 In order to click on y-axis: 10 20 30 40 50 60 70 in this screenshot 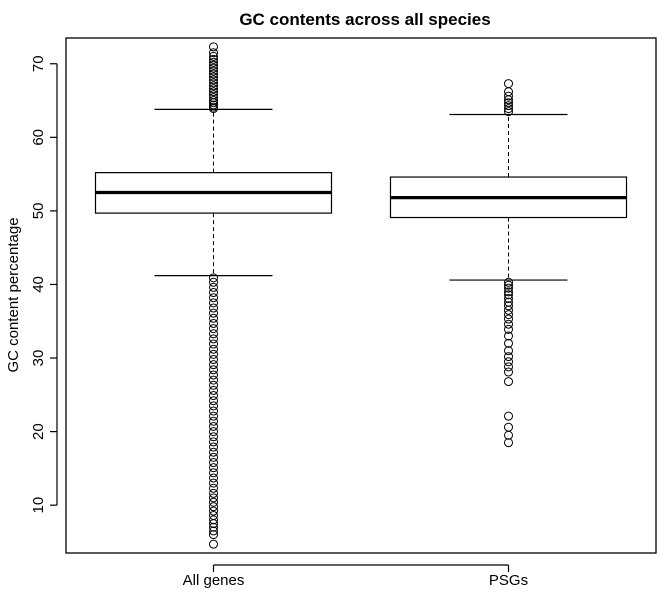, I will do `click(44, 284)`.